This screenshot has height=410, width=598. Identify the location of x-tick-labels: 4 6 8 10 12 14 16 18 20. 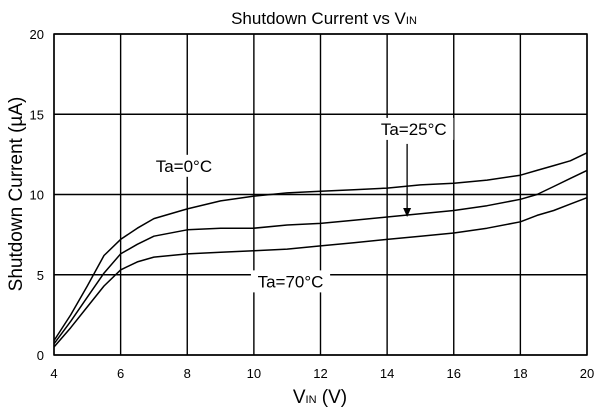
(322, 373).